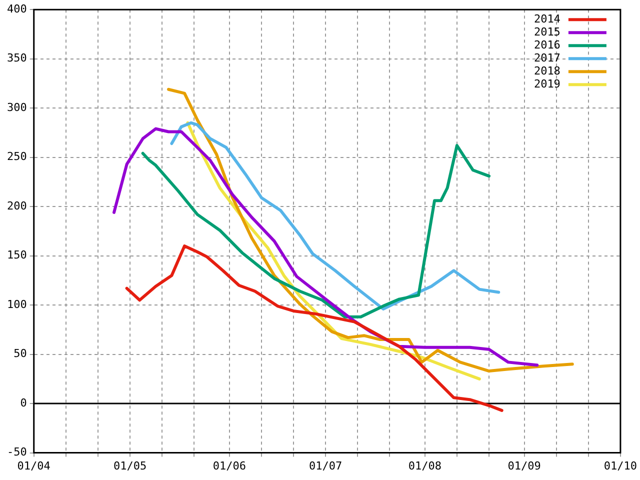 This screenshot has height=480, width=640. Describe the element at coordinates (425, 465) in the screenshot. I see `x-tick-label: 01/08` at that location.